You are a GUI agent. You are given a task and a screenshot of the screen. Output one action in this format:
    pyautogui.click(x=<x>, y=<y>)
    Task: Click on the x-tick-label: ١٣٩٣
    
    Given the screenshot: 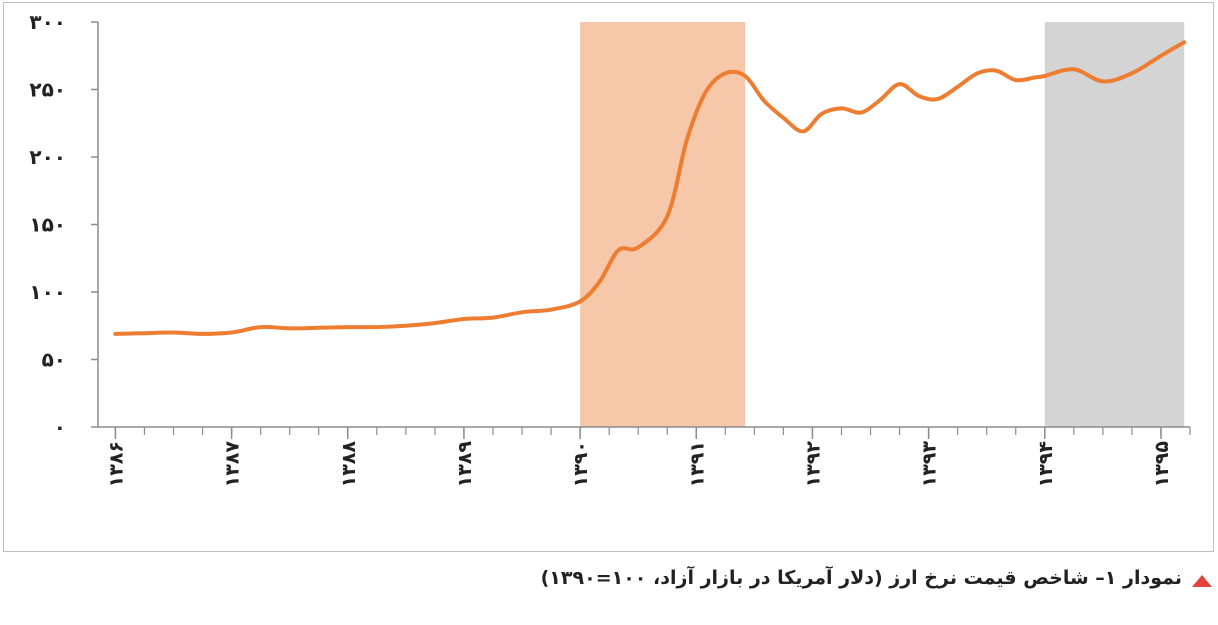 What is the action you would take?
    pyautogui.click(x=930, y=464)
    